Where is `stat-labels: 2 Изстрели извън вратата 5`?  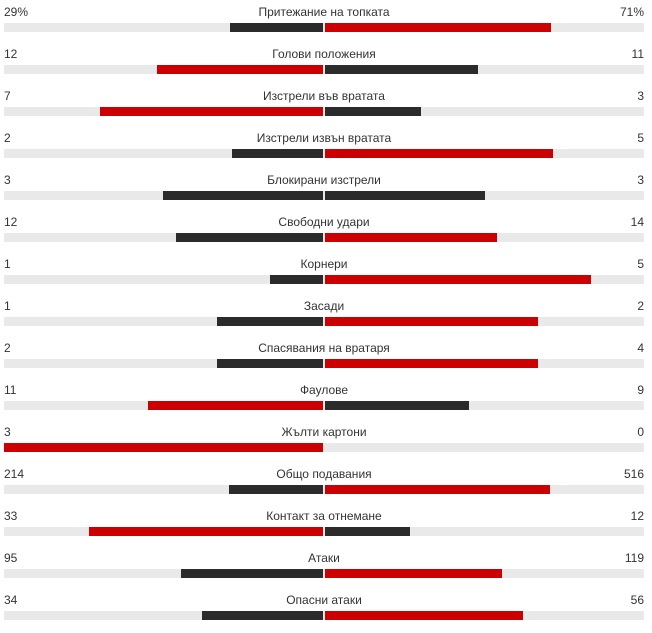 stat-labels: 2 Изстрели извън вратата 5 is located at coordinates (324, 138).